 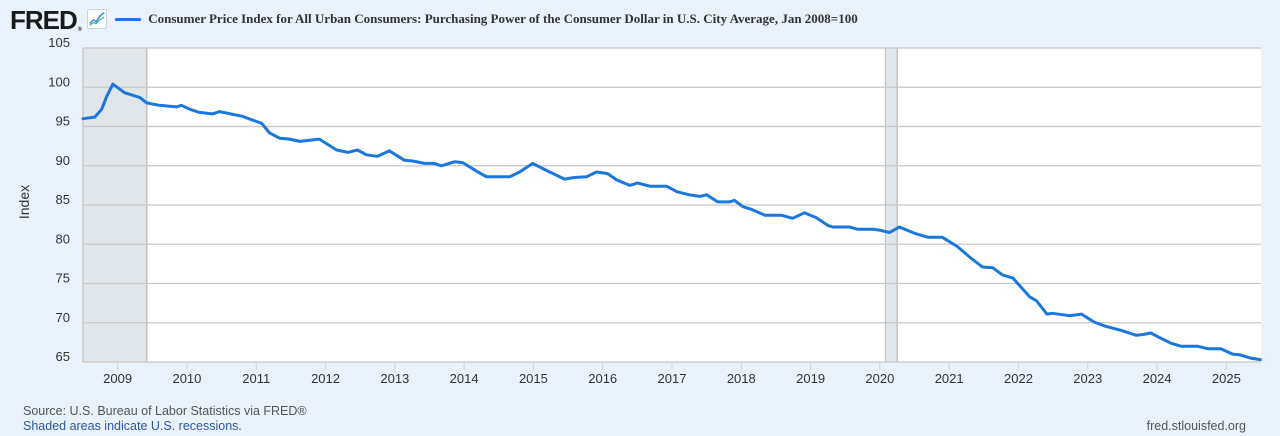 I want to click on x-tick-label: 2012, so click(x=325, y=378).